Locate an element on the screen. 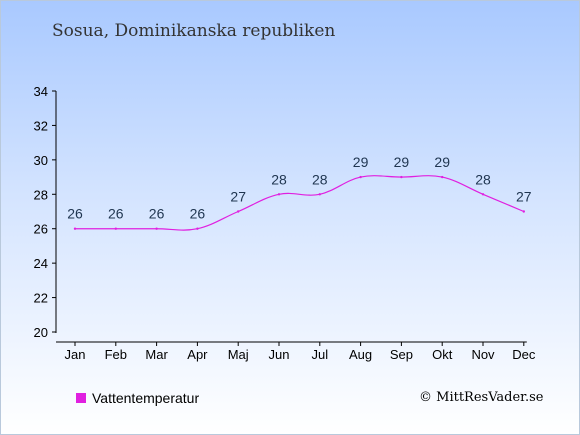 The image size is (580, 435). x-tick-label: Jul is located at coordinates (319, 354).